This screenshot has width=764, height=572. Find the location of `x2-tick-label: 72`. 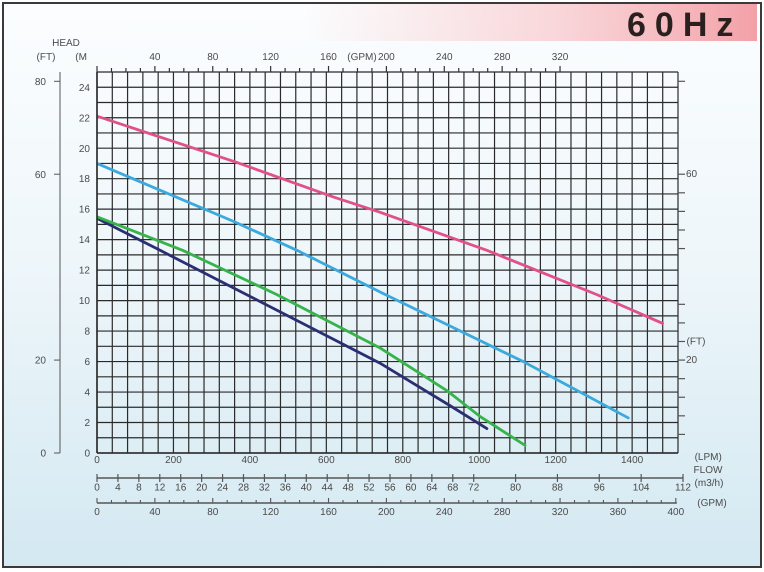

x2-tick-label: 72 is located at coordinates (474, 488).